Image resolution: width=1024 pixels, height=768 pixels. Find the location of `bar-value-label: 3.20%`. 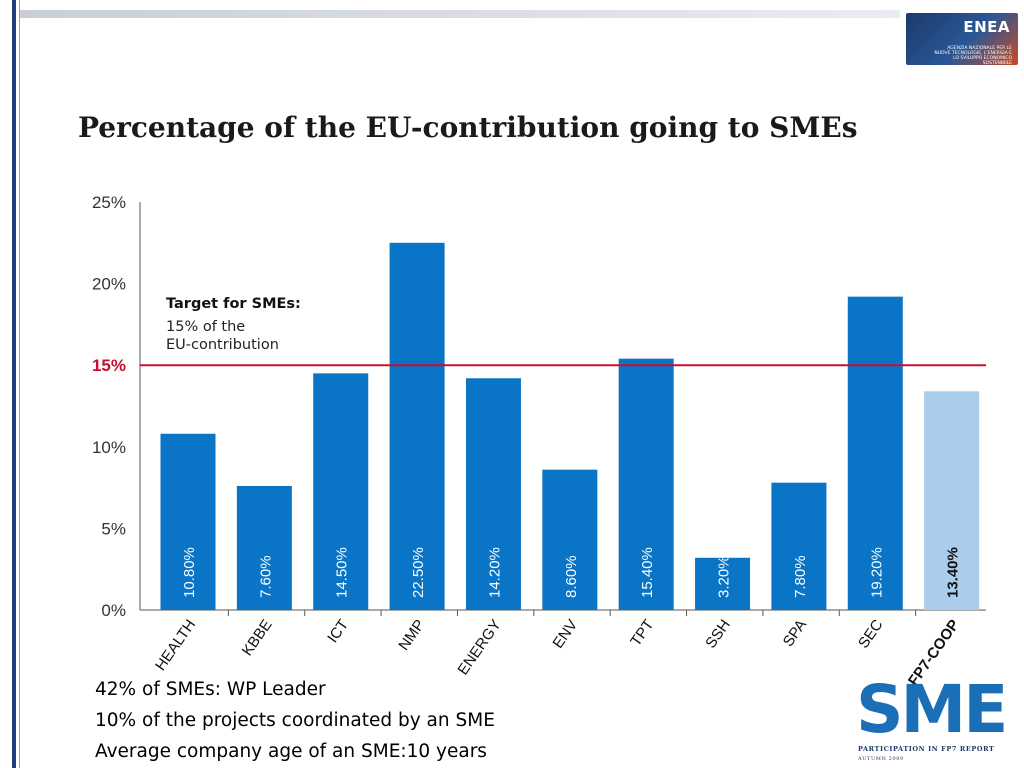

bar-value-label: 3.20% is located at coordinates (724, 576).